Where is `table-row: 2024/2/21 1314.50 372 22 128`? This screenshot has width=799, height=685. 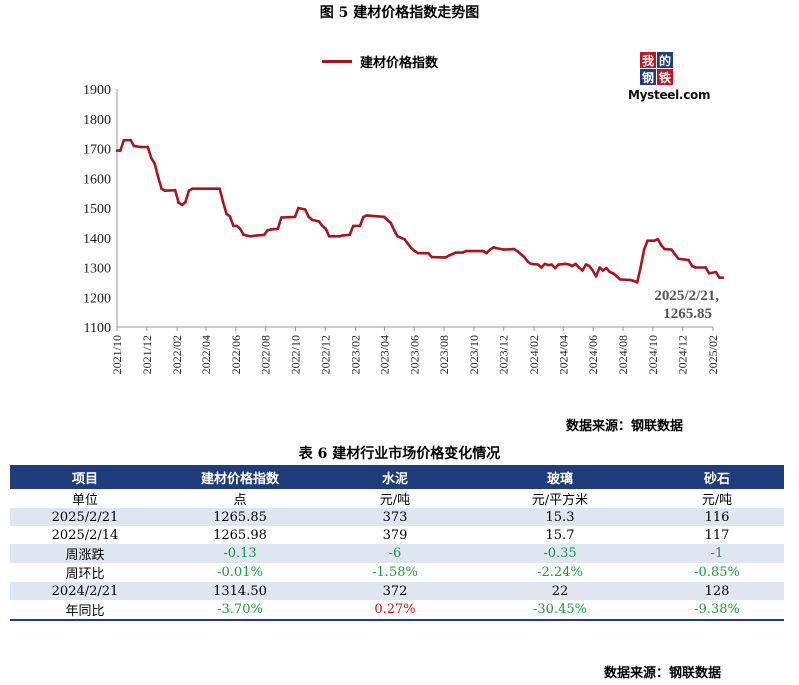
table-row: 2024/2/21 1314.50 372 22 128 is located at coordinates (397, 591).